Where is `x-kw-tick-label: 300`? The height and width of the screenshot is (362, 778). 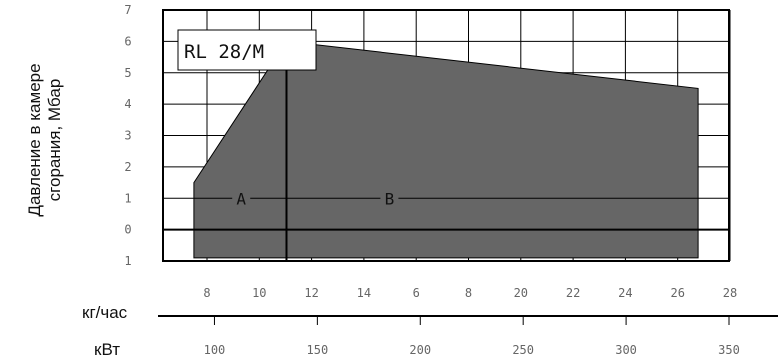
x-kw-tick-label: 300 is located at coordinates (626, 350).